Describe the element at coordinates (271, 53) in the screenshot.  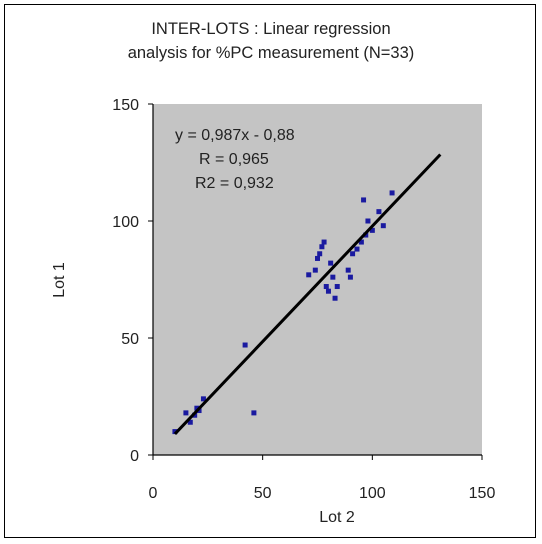
I see `chart-title-line-2: analysis for %PC measurement (N=33)` at that location.